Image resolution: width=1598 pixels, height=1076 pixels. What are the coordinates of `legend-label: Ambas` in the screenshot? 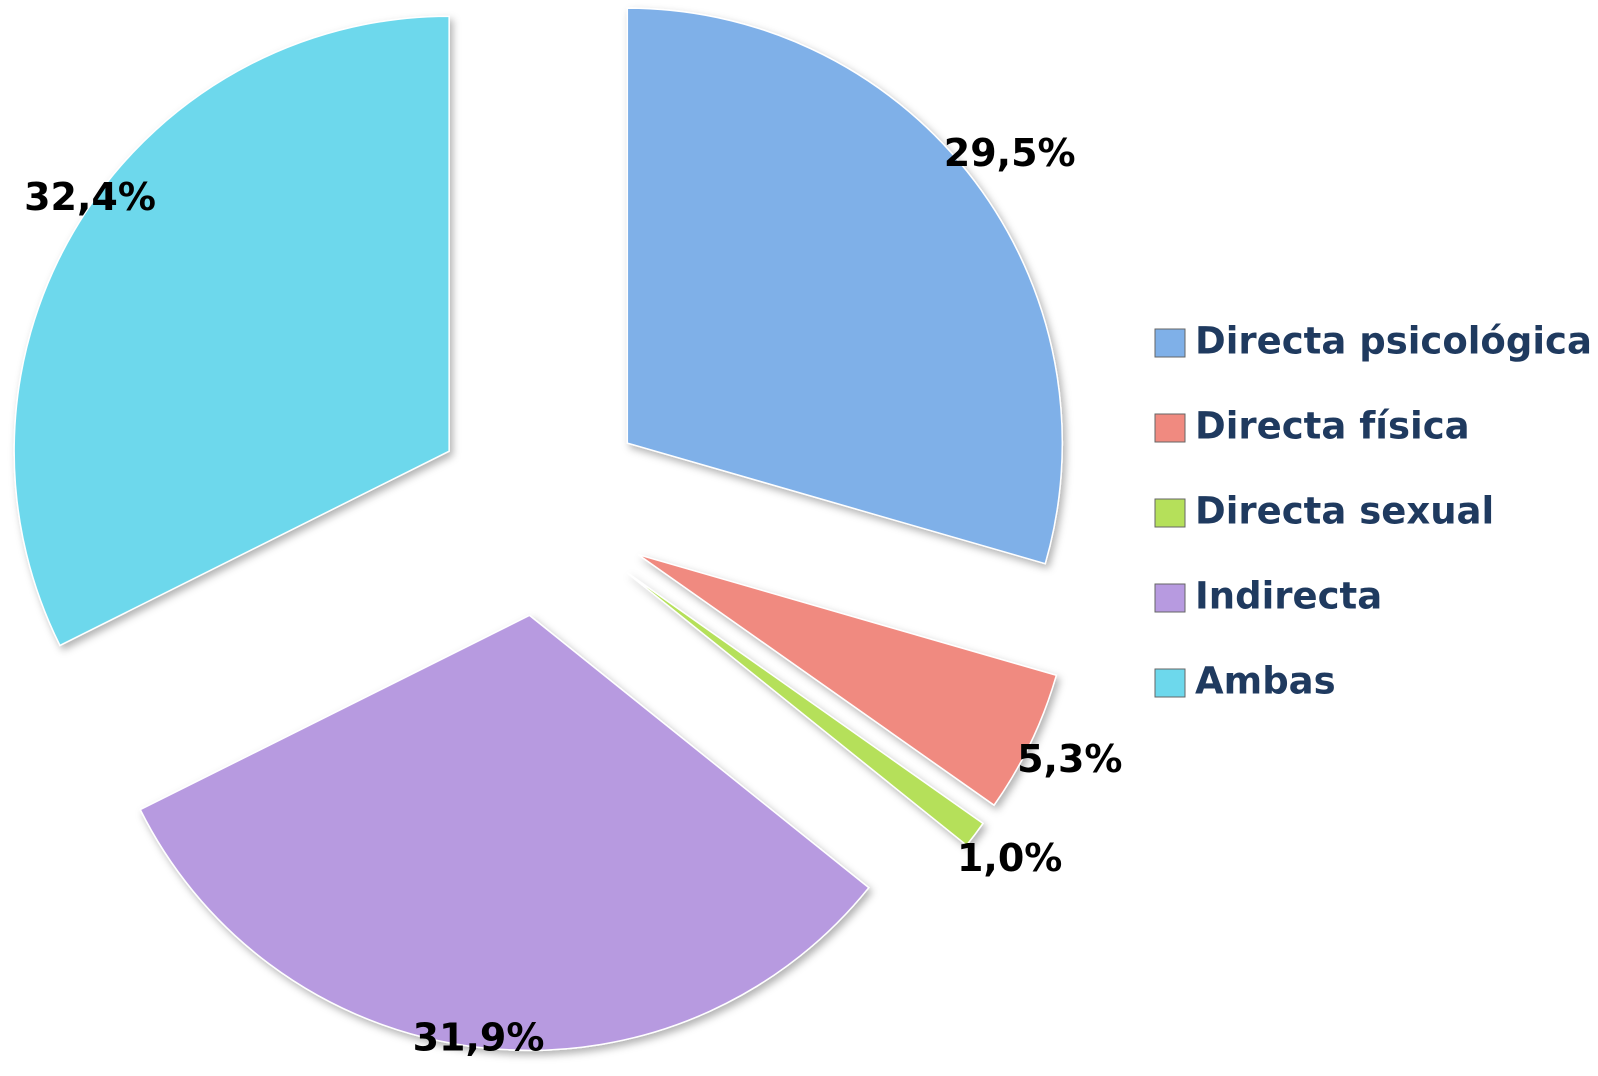 It's located at (1265, 681).